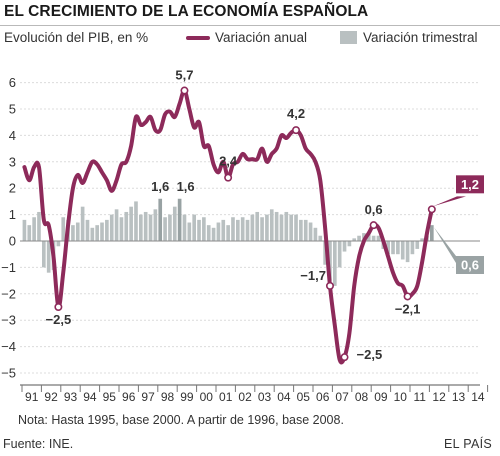 The width and height of the screenshot is (500, 456). Describe the element at coordinates (12, 161) in the screenshot. I see `y-tick-label: 3` at that location.